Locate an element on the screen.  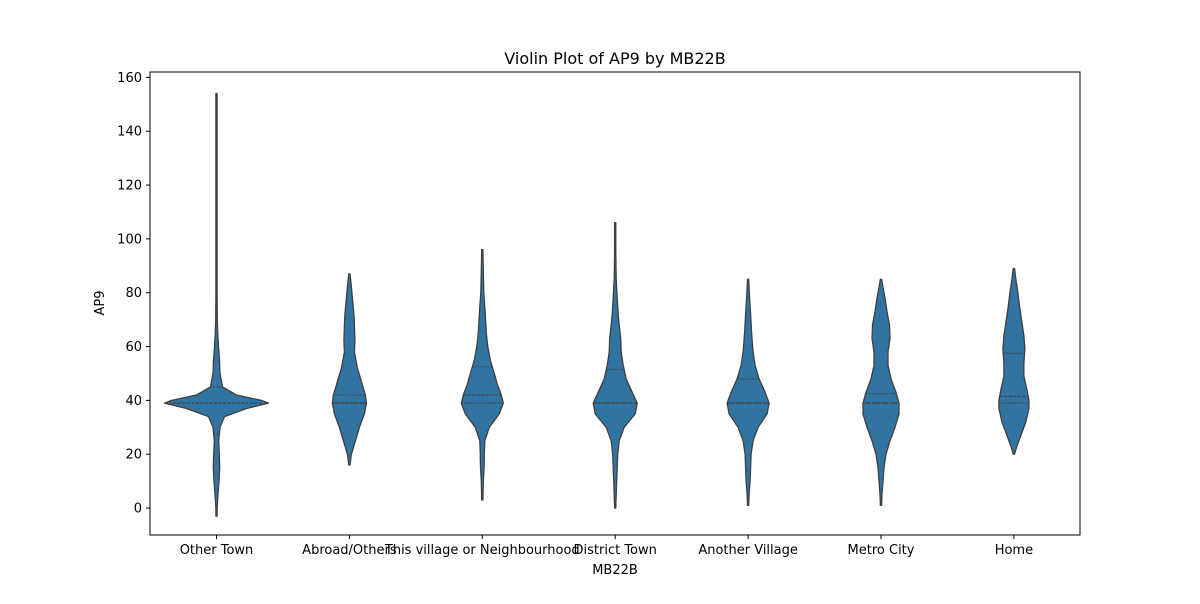
y-tick-label: 120 is located at coordinates (129, 186).